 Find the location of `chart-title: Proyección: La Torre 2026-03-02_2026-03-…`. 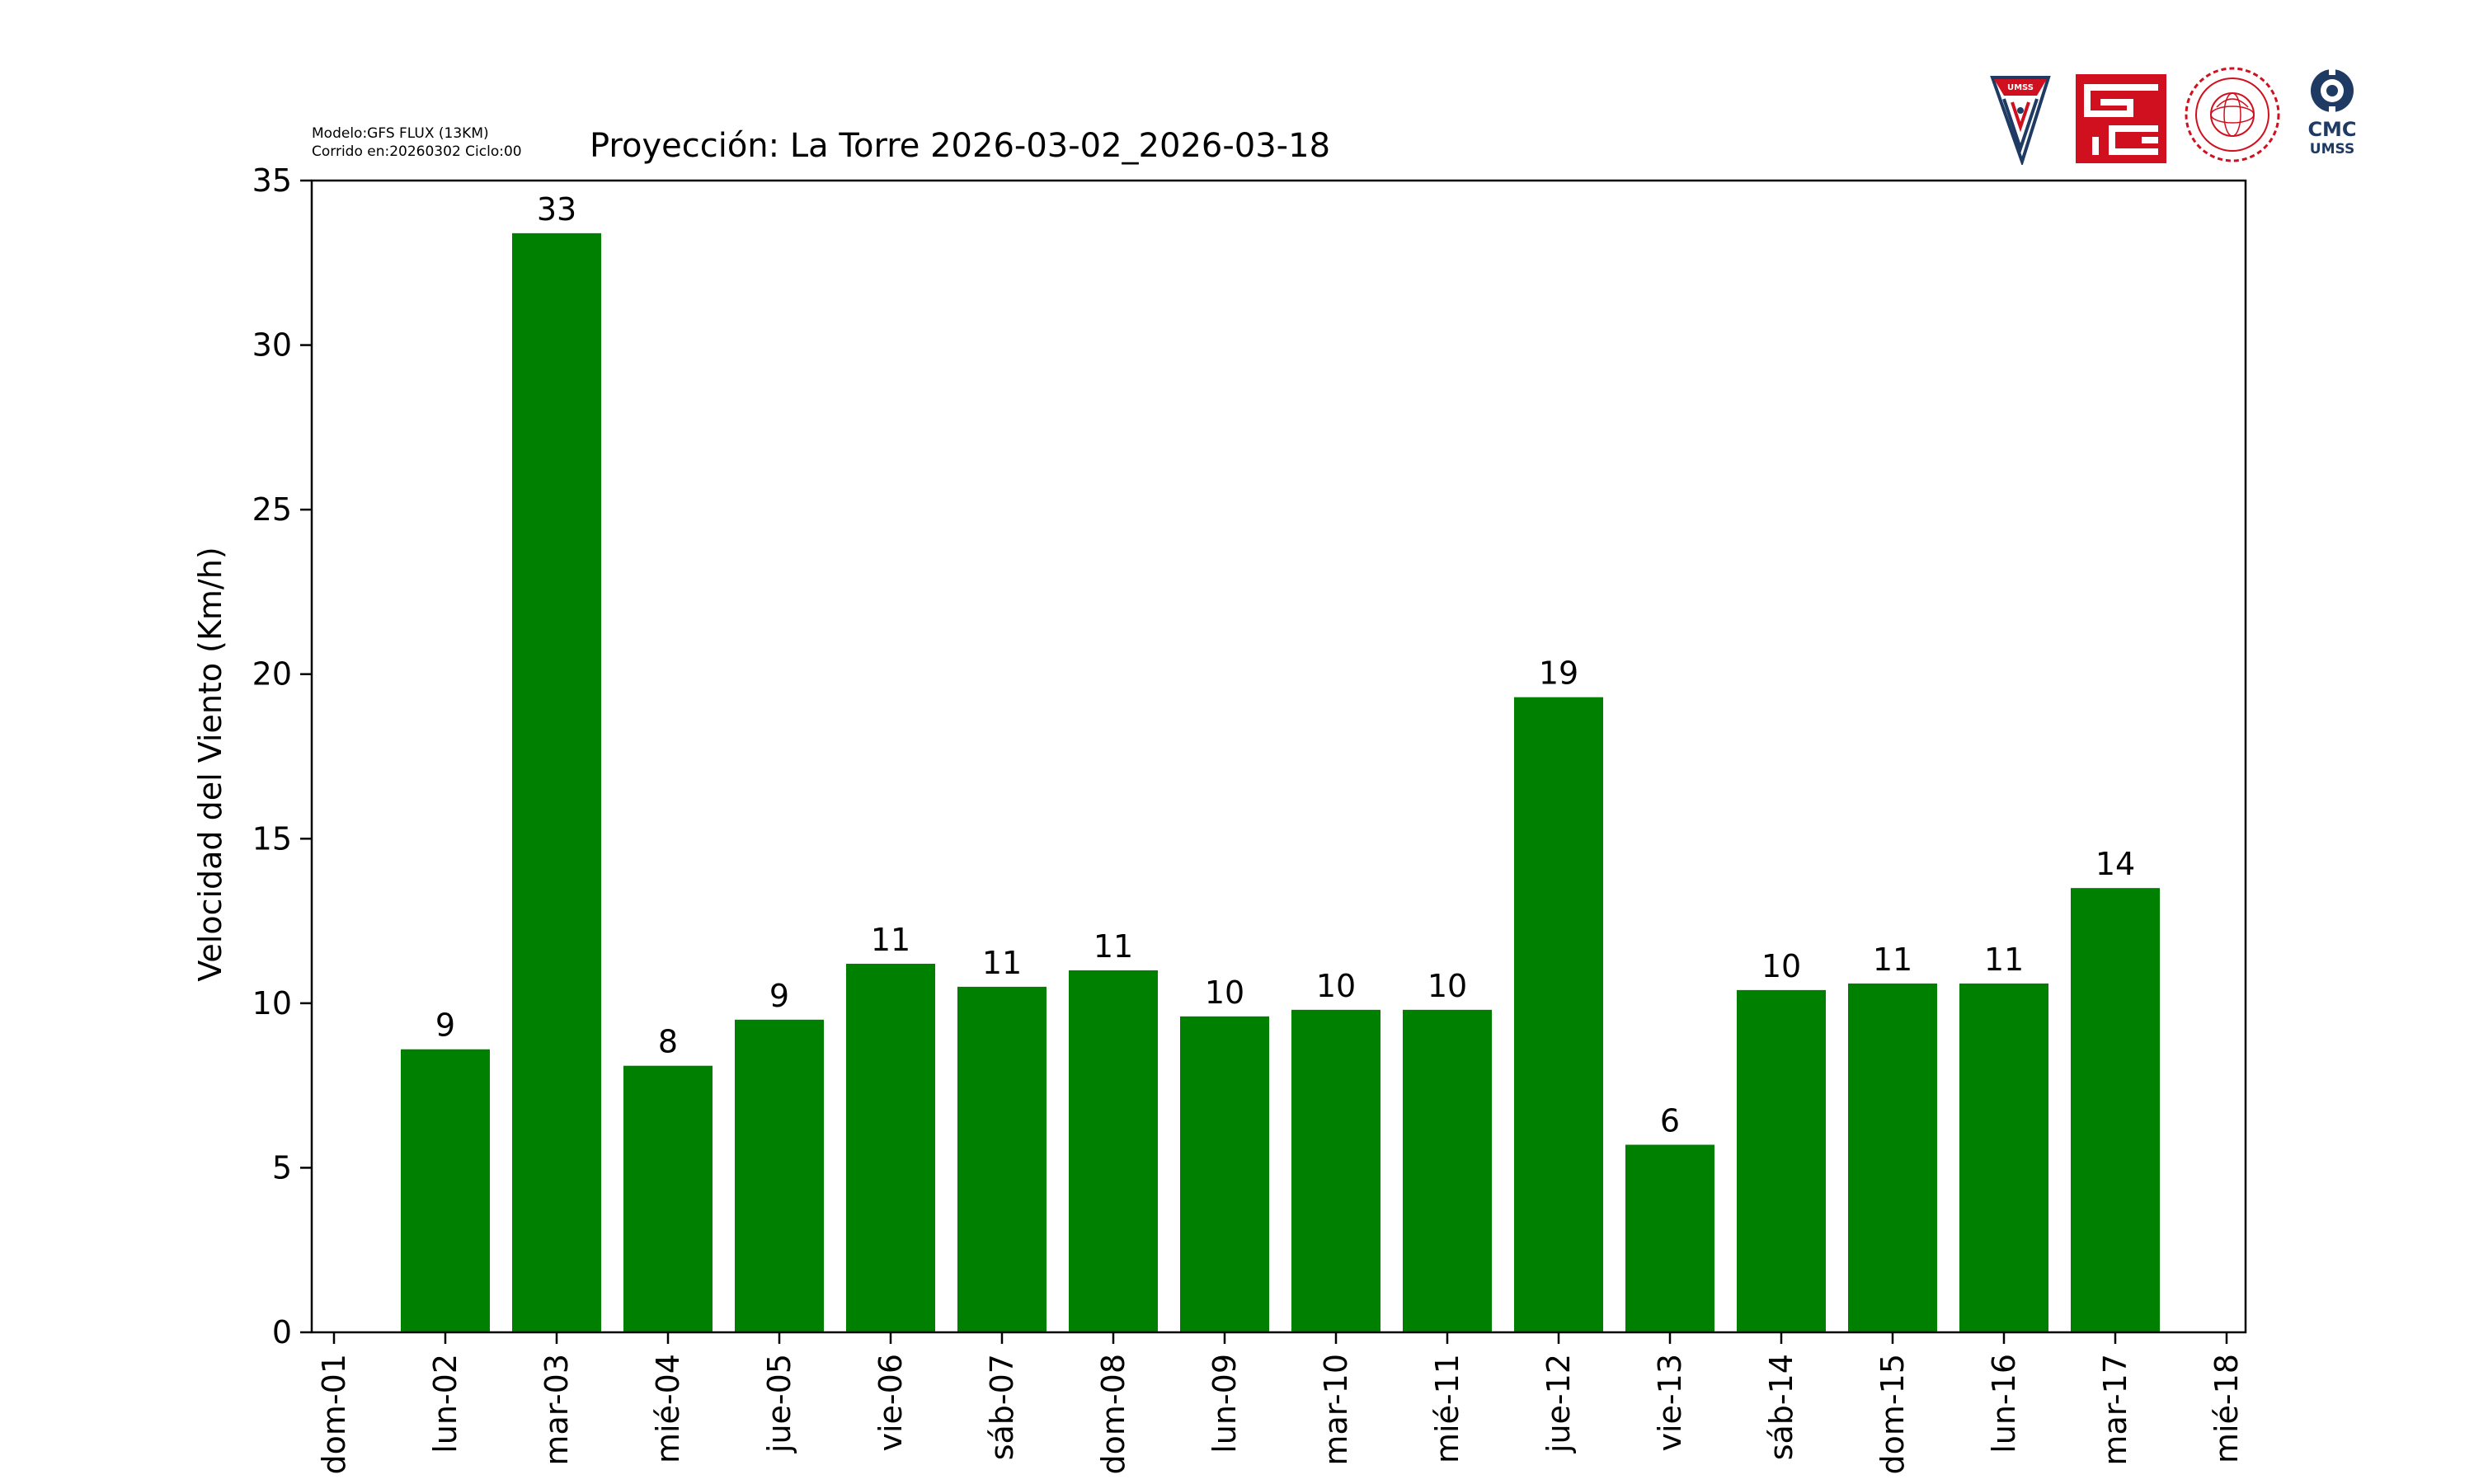

chart-title: Proyección: La Torre 2026-03-02_2026-03-… is located at coordinates (960, 146).